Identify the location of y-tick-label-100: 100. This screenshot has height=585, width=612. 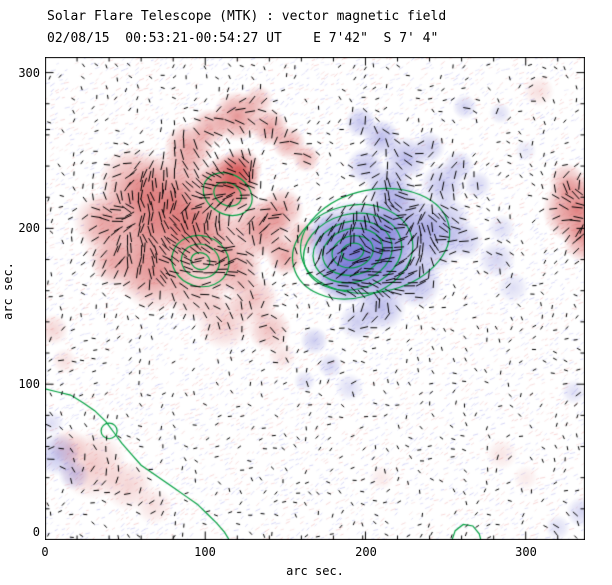
(29, 384).